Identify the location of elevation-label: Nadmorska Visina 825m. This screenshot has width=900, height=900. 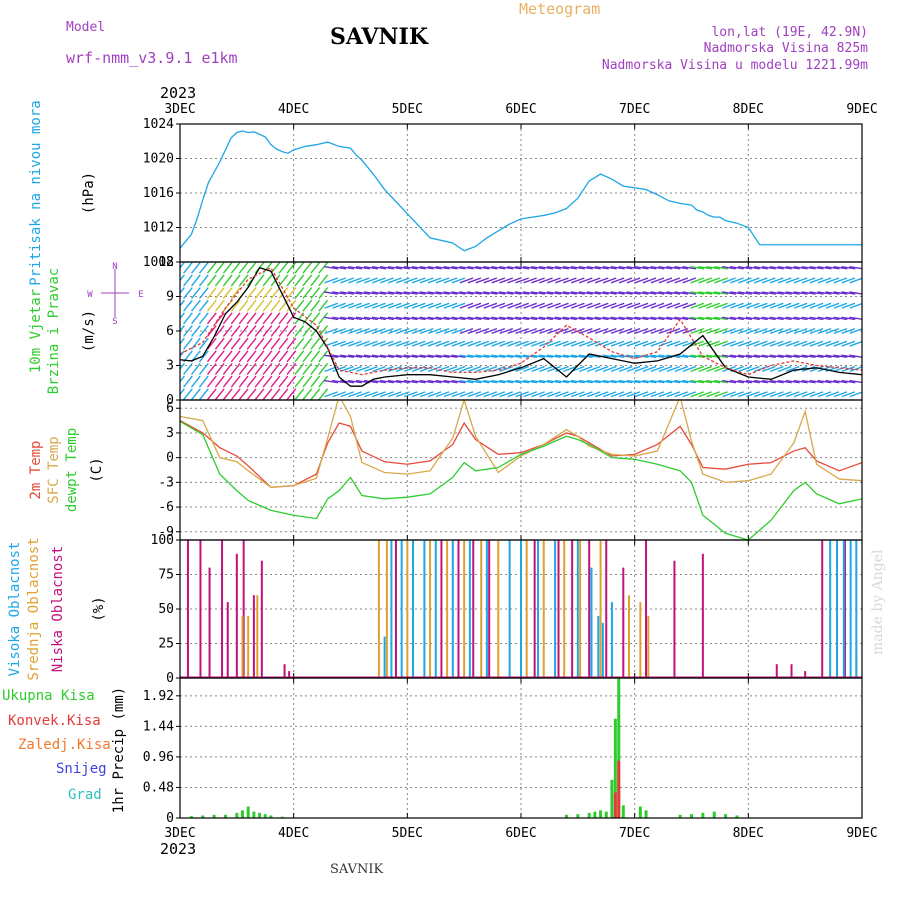
(785, 48).